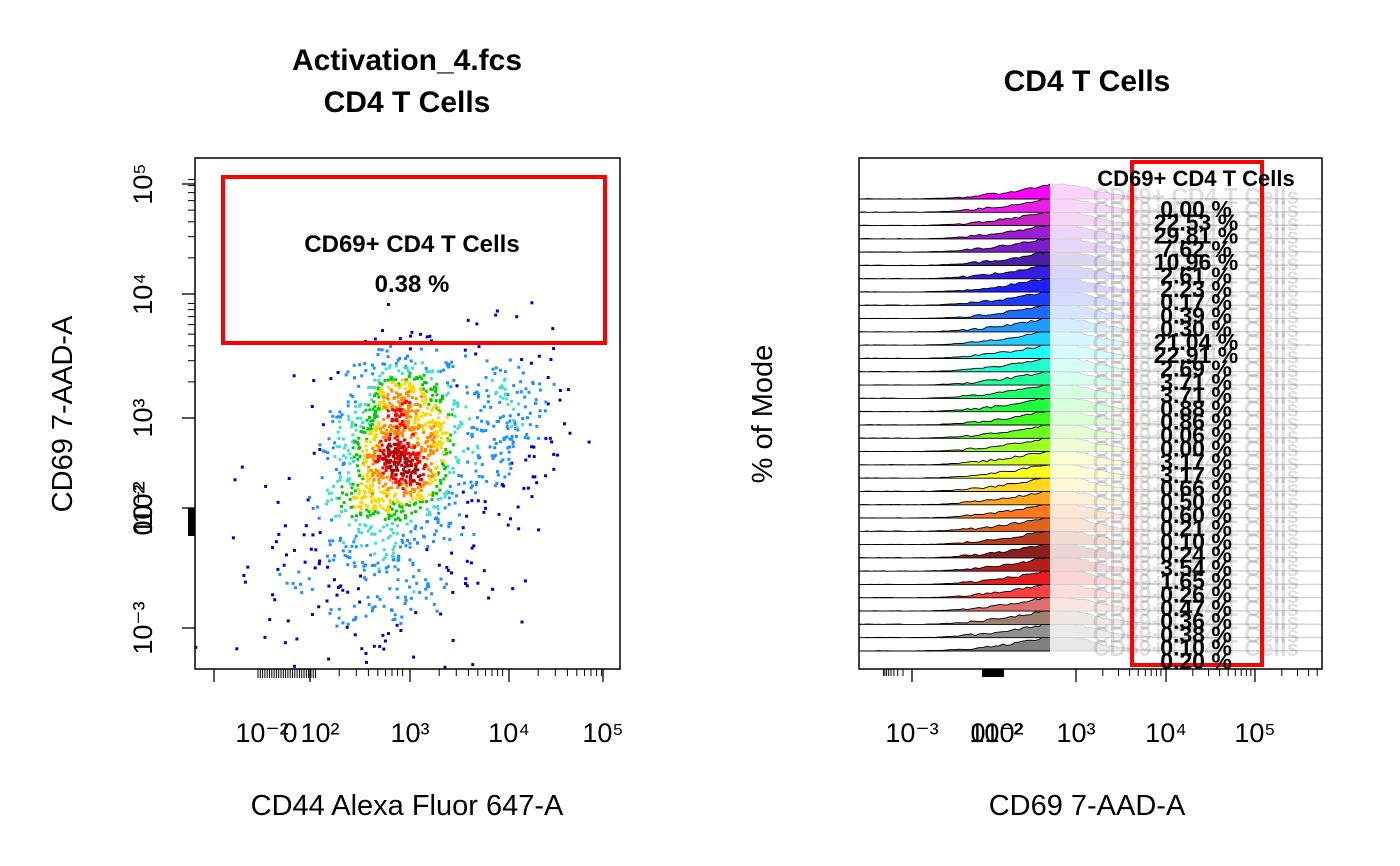 The width and height of the screenshot is (1400, 866). I want to click on histogram-gate, so click(1197, 413).